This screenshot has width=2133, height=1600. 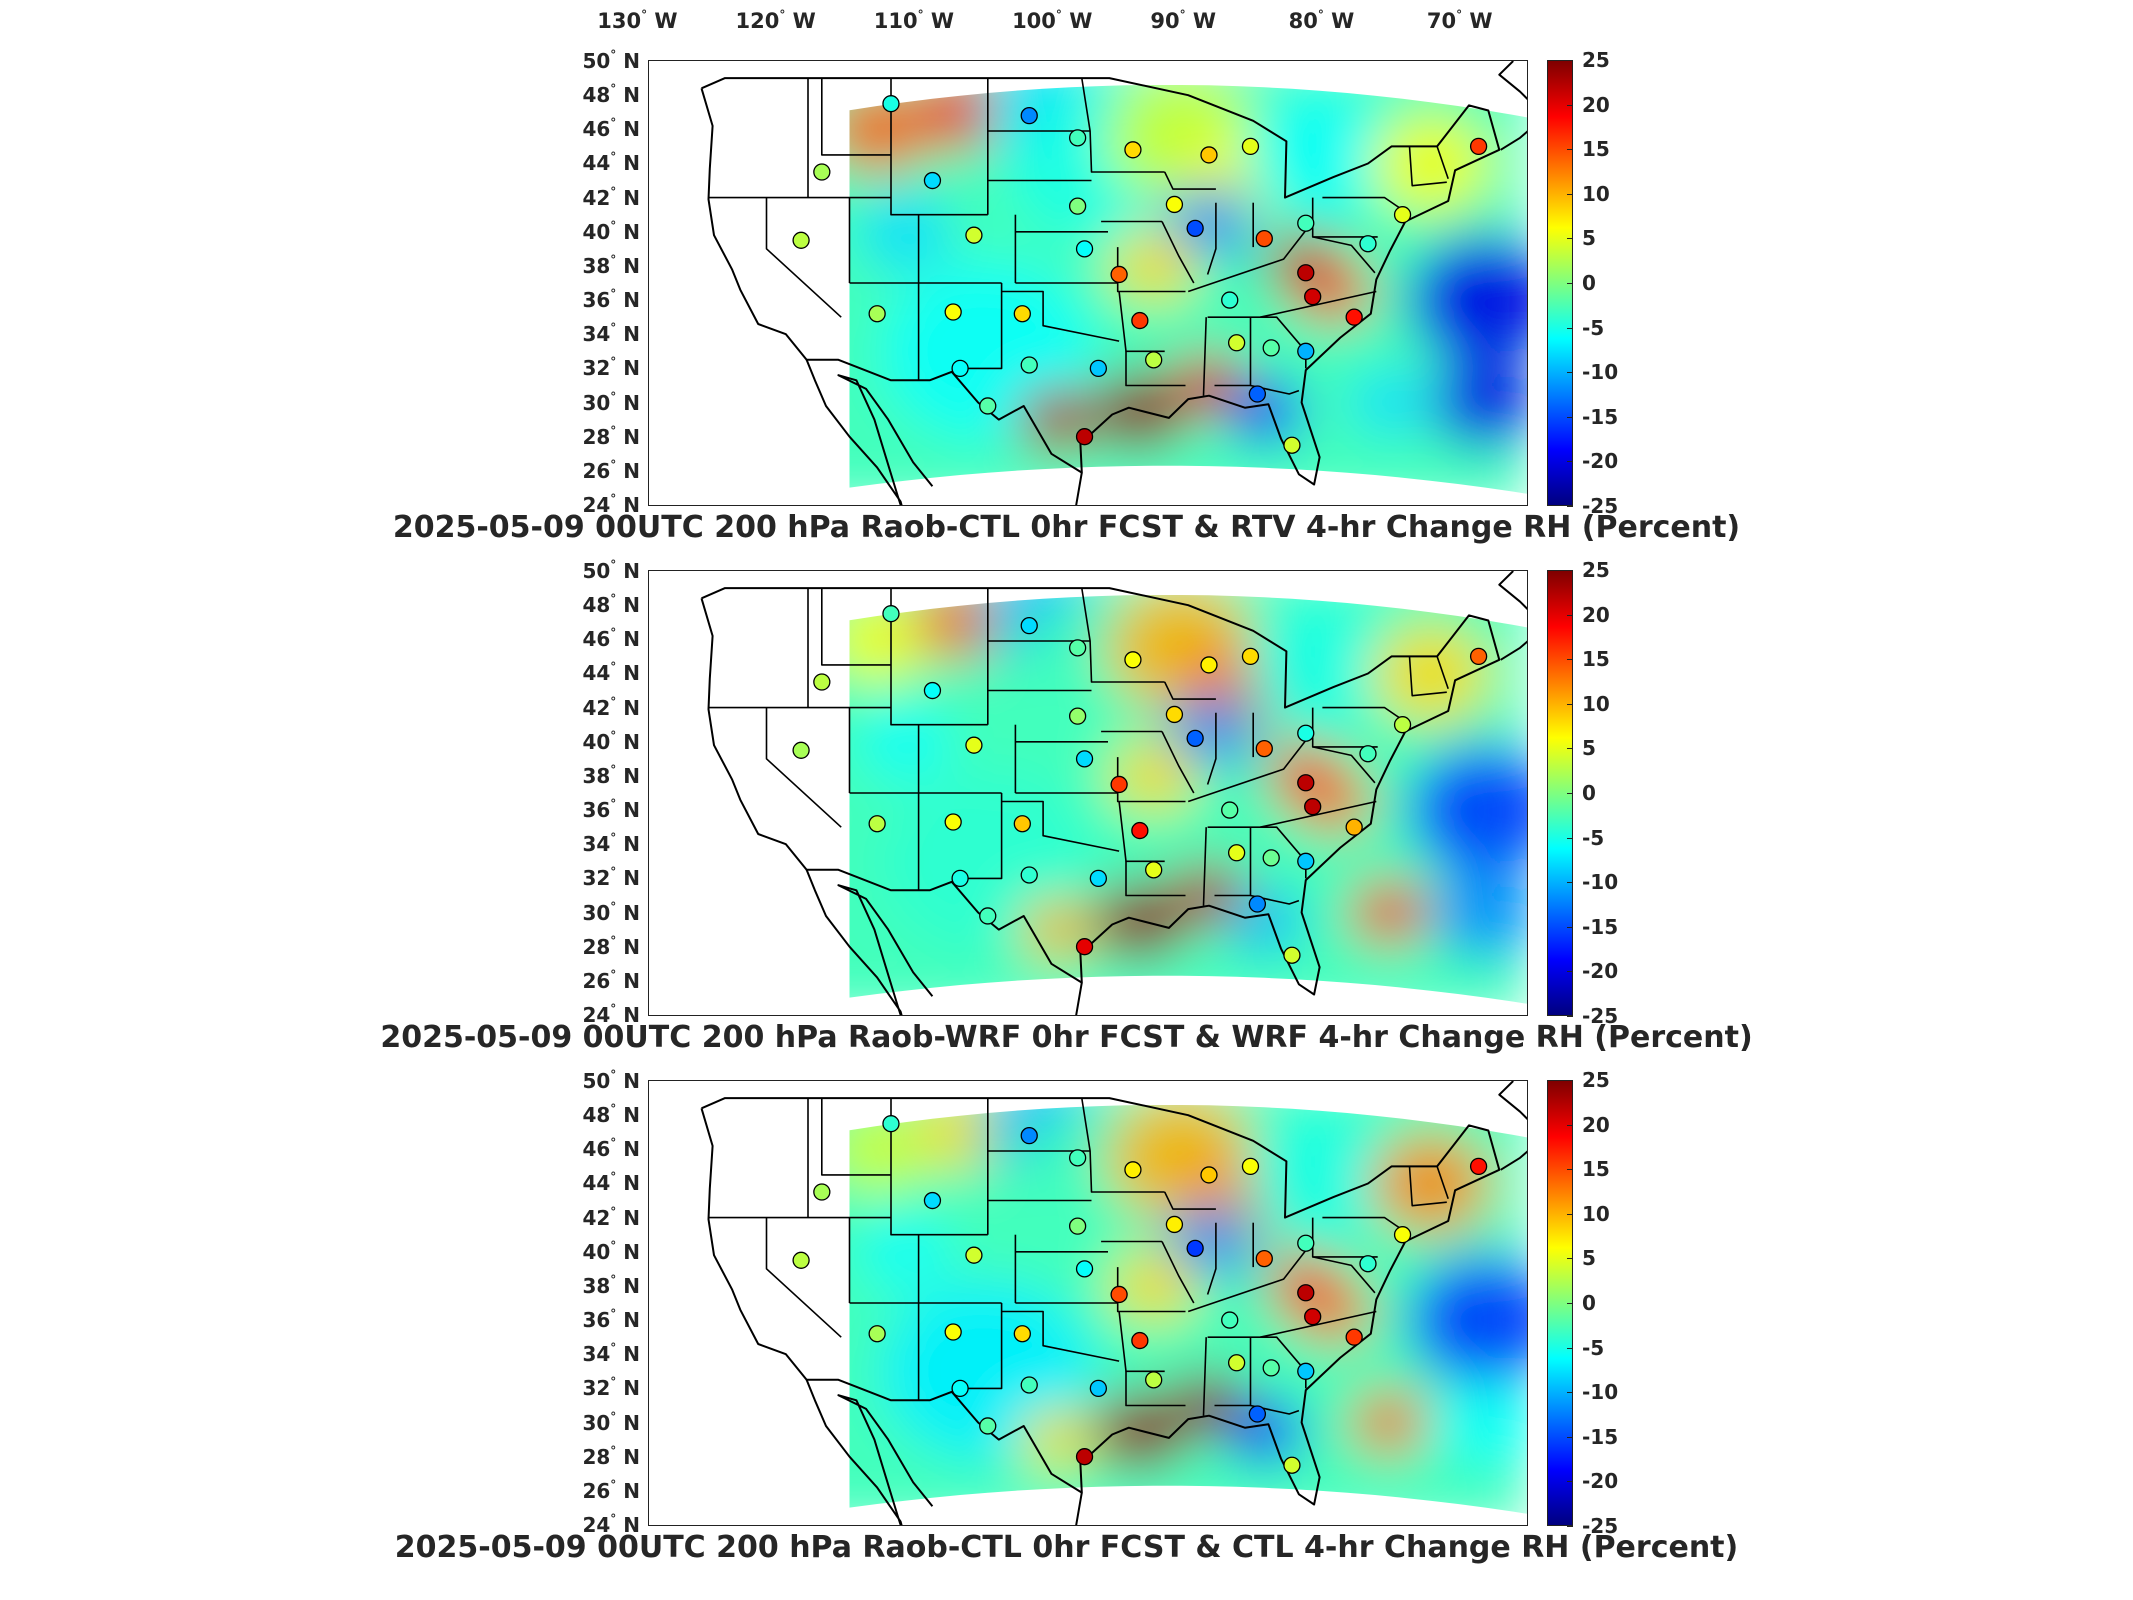 I want to click on longitude-label: 80° W, so click(x=1321, y=20).